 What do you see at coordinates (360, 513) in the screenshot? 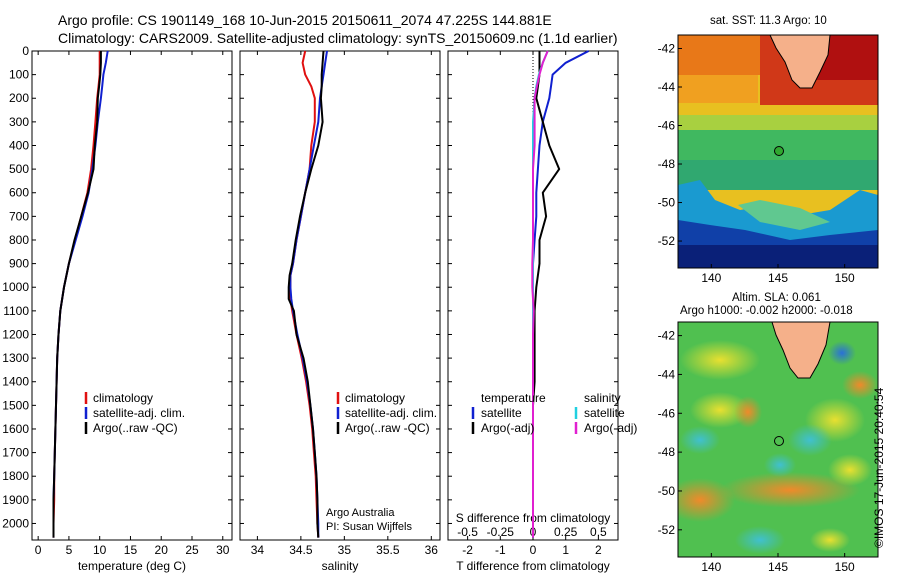
I see `credit-institution: Argo Australia` at bounding box center [360, 513].